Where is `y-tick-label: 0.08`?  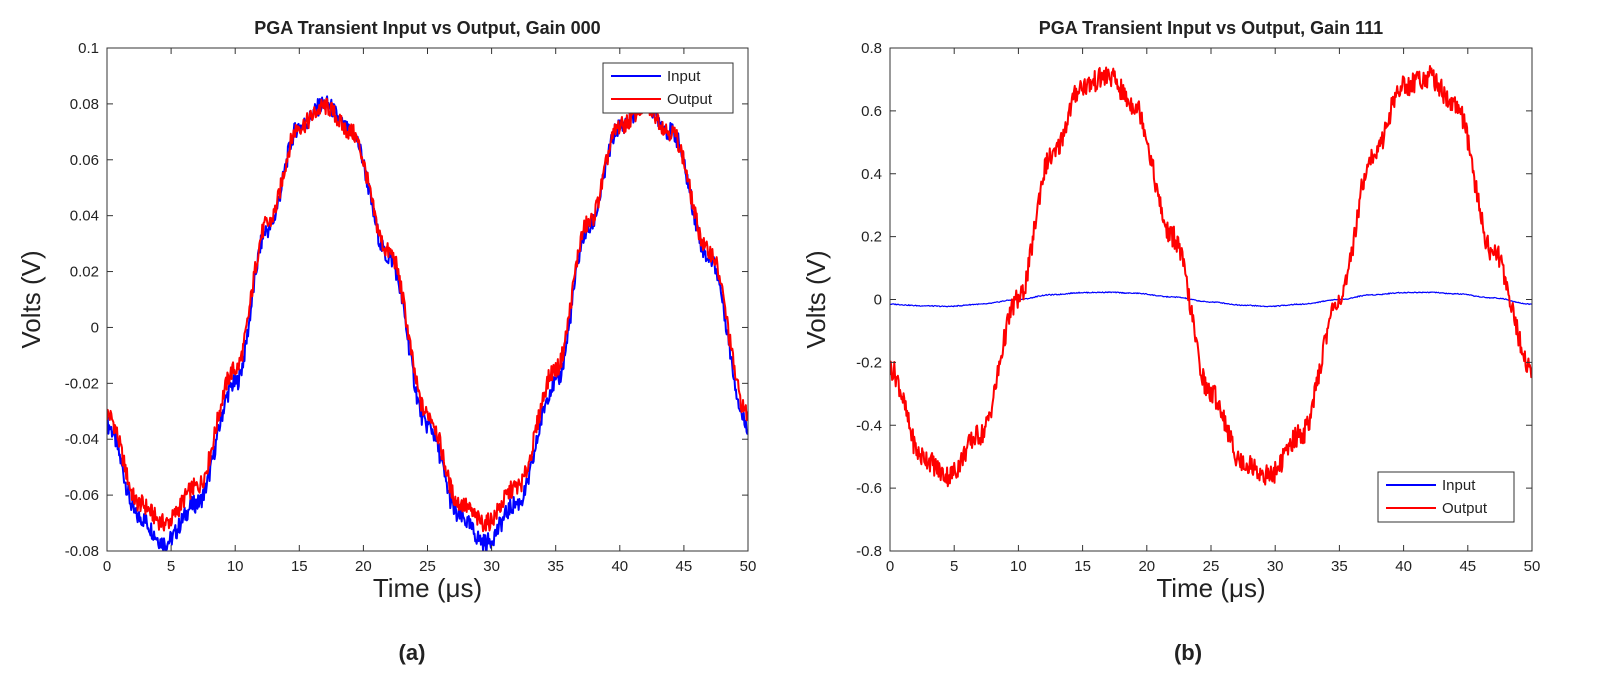
y-tick-label: 0.08 is located at coordinates (84, 104).